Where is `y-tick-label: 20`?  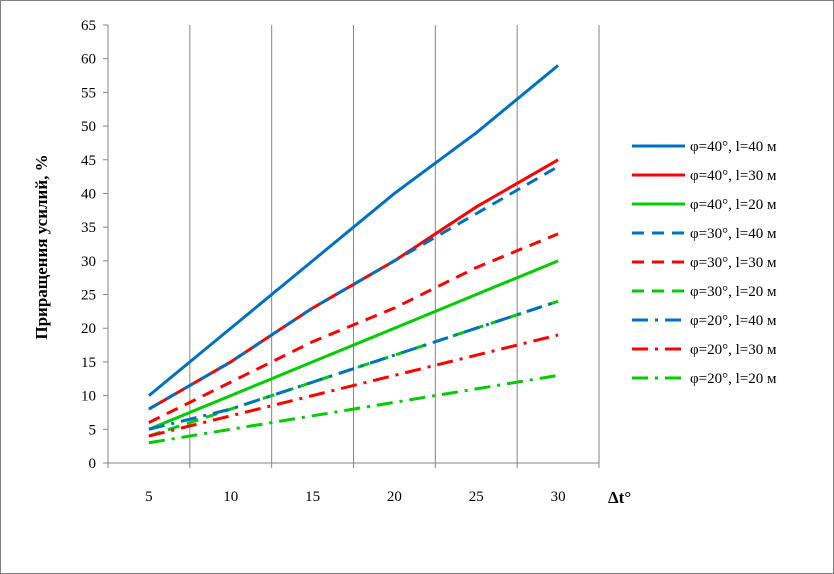
y-tick-label: 20 is located at coordinates (88, 329).